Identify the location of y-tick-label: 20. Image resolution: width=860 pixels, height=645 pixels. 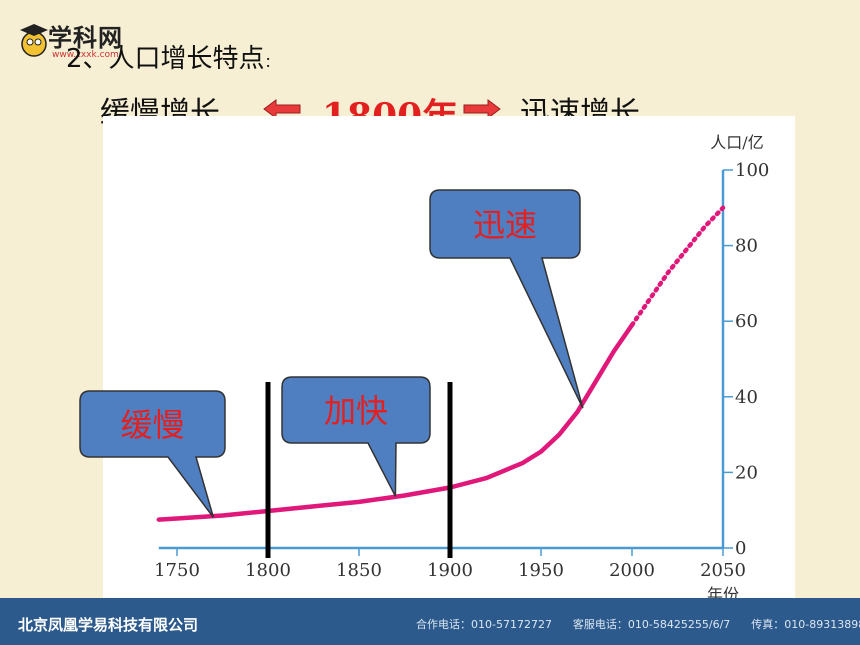
(746, 472).